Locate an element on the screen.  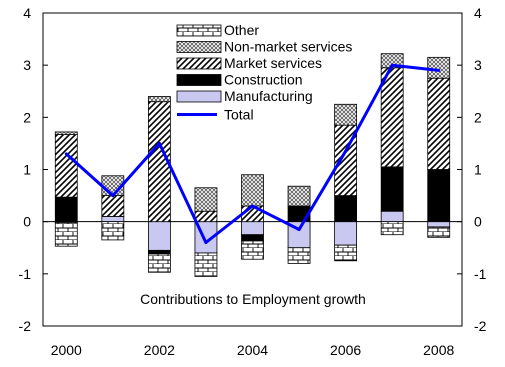
y-tick-label-left: 3 is located at coordinates (27, 65).